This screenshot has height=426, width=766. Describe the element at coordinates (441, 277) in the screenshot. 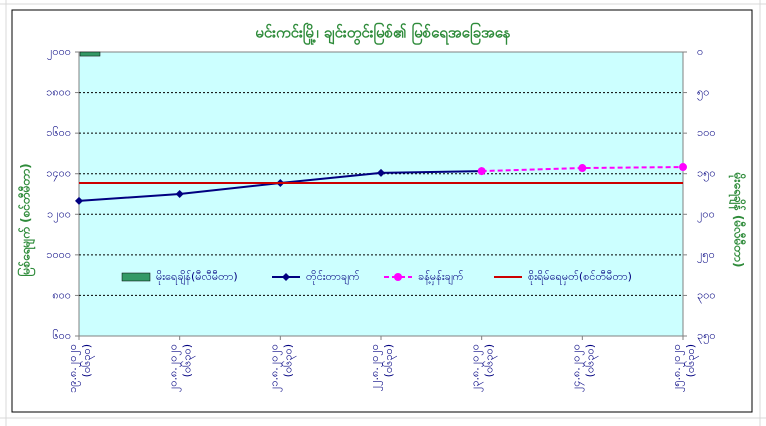

I see `legend-label: ခန့်မှန်းချက်` at that location.